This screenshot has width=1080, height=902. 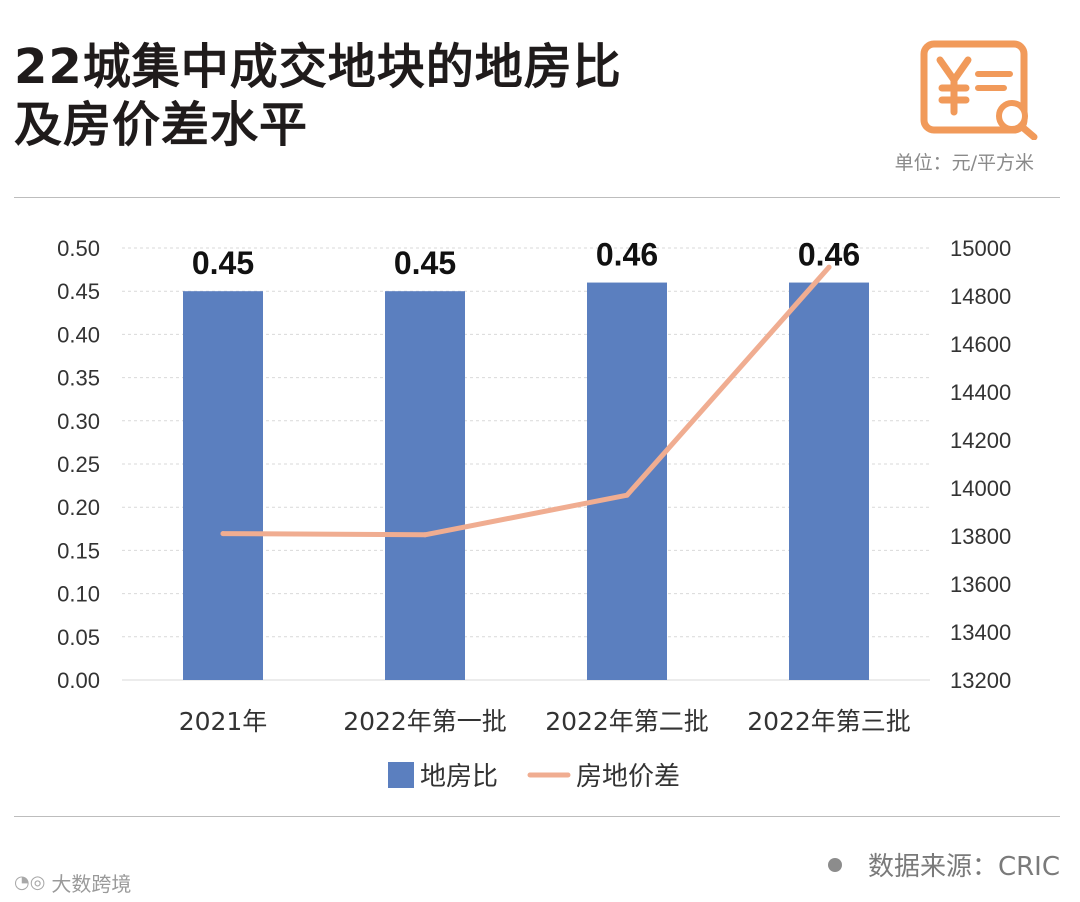 What do you see at coordinates (318, 67) in the screenshot?
I see `title-line-1: 22城集中成交地块的地房比` at bounding box center [318, 67].